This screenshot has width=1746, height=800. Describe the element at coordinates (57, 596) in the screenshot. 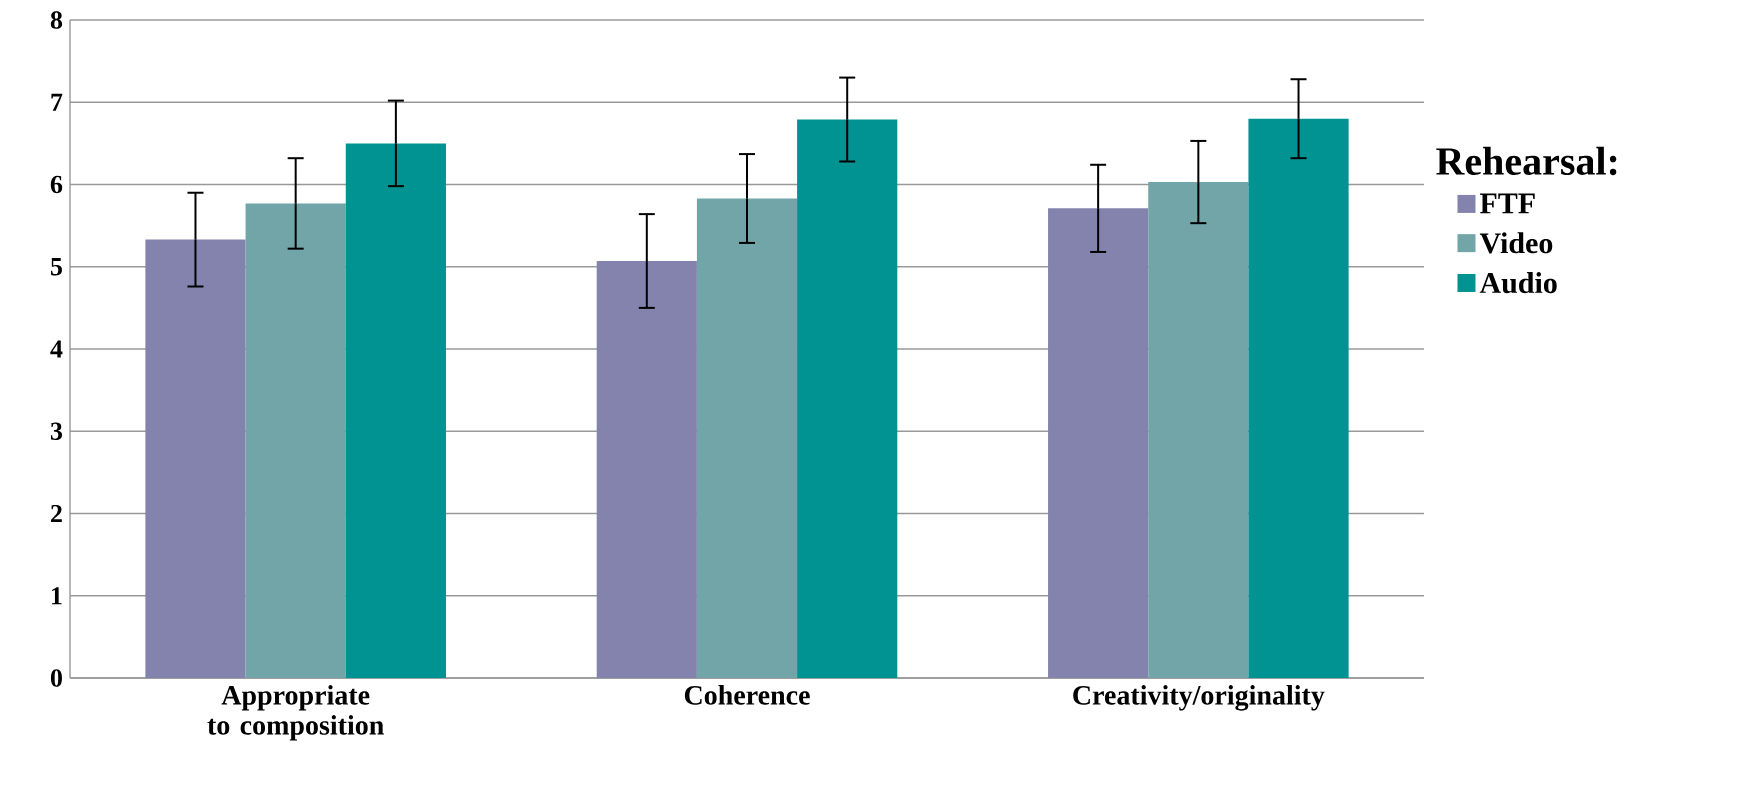

I see `y-tick-label: 1` at that location.